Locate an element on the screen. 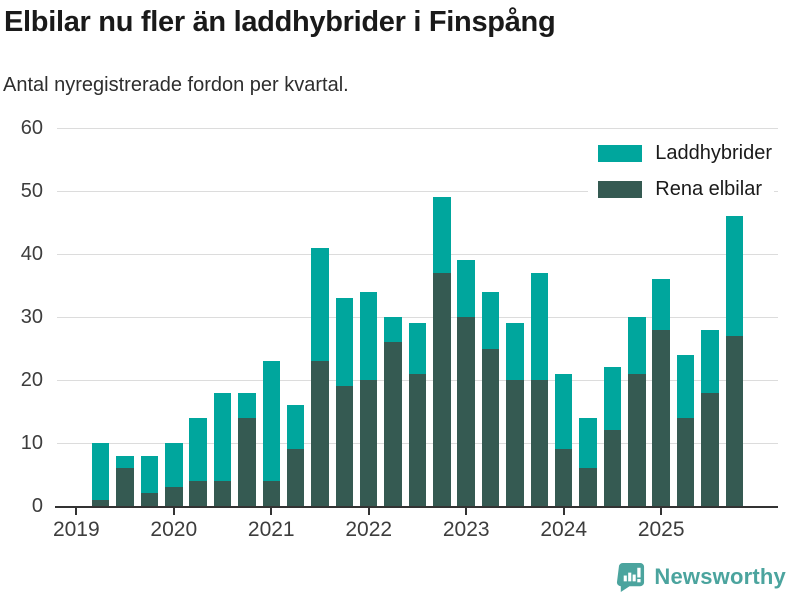 Image resolution: width=800 pixels, height=600 pixels. newsworthy-logo-icon is located at coordinates (631, 577).